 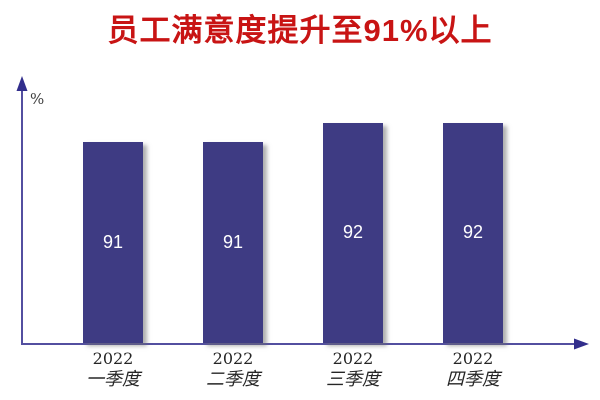 I want to click on category-label: 2022 一季度, so click(x=113, y=370).